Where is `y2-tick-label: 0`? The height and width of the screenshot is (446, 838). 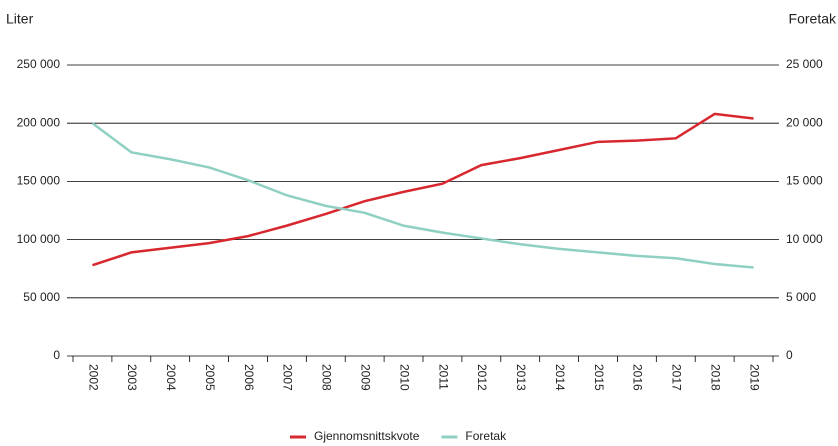
y2-tick-label: 0 is located at coordinates (789, 355).